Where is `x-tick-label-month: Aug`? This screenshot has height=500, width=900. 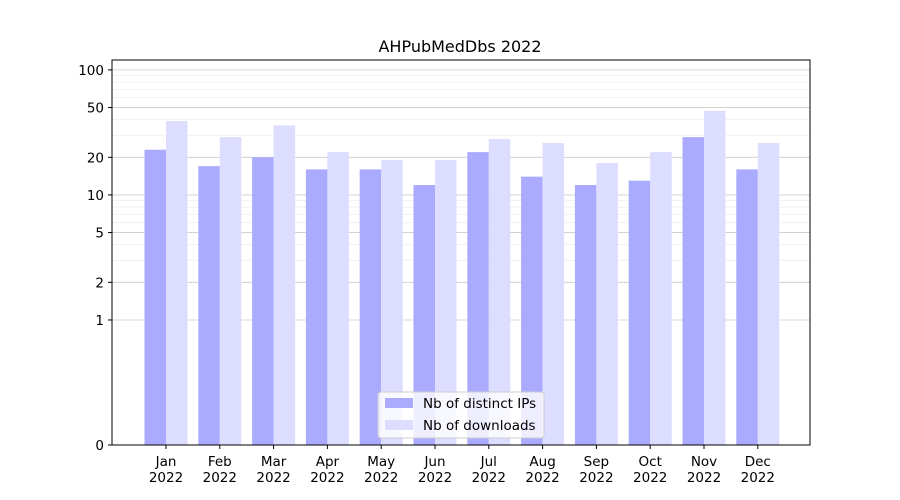
x-tick-label-month: Aug is located at coordinates (542, 462).